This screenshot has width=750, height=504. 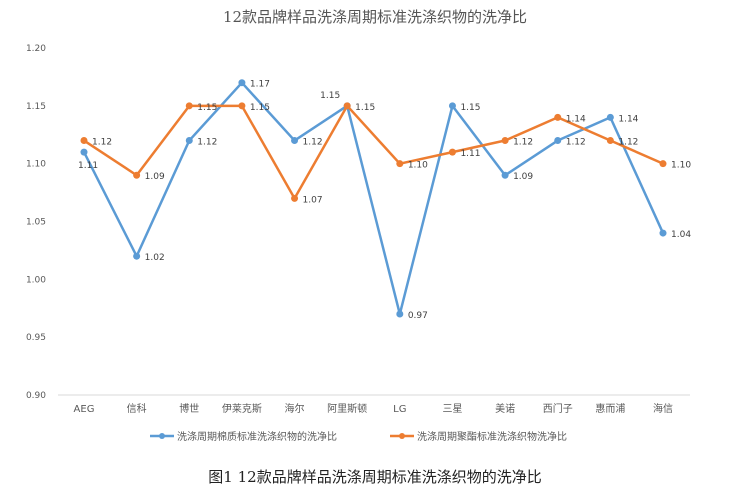 I want to click on data-label: 1.17, so click(x=260, y=85).